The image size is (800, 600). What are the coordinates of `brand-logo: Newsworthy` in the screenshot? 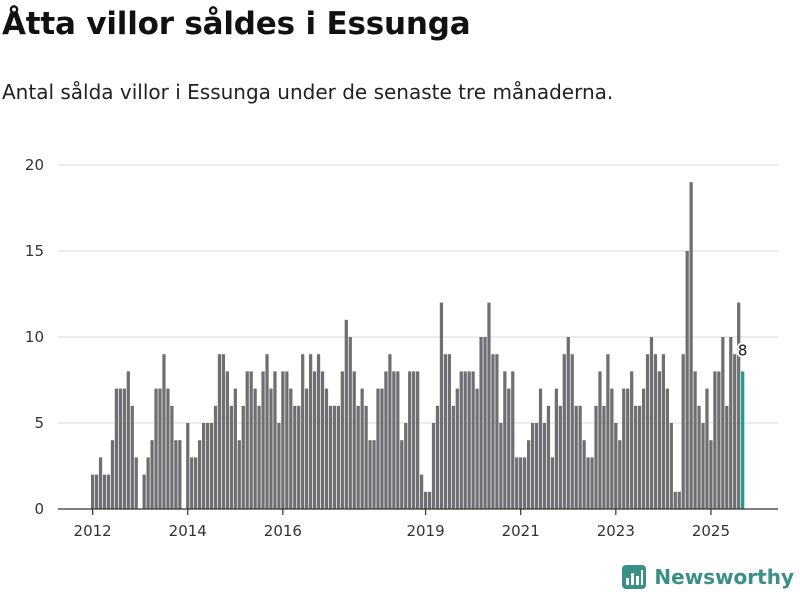 It's located at (708, 577).